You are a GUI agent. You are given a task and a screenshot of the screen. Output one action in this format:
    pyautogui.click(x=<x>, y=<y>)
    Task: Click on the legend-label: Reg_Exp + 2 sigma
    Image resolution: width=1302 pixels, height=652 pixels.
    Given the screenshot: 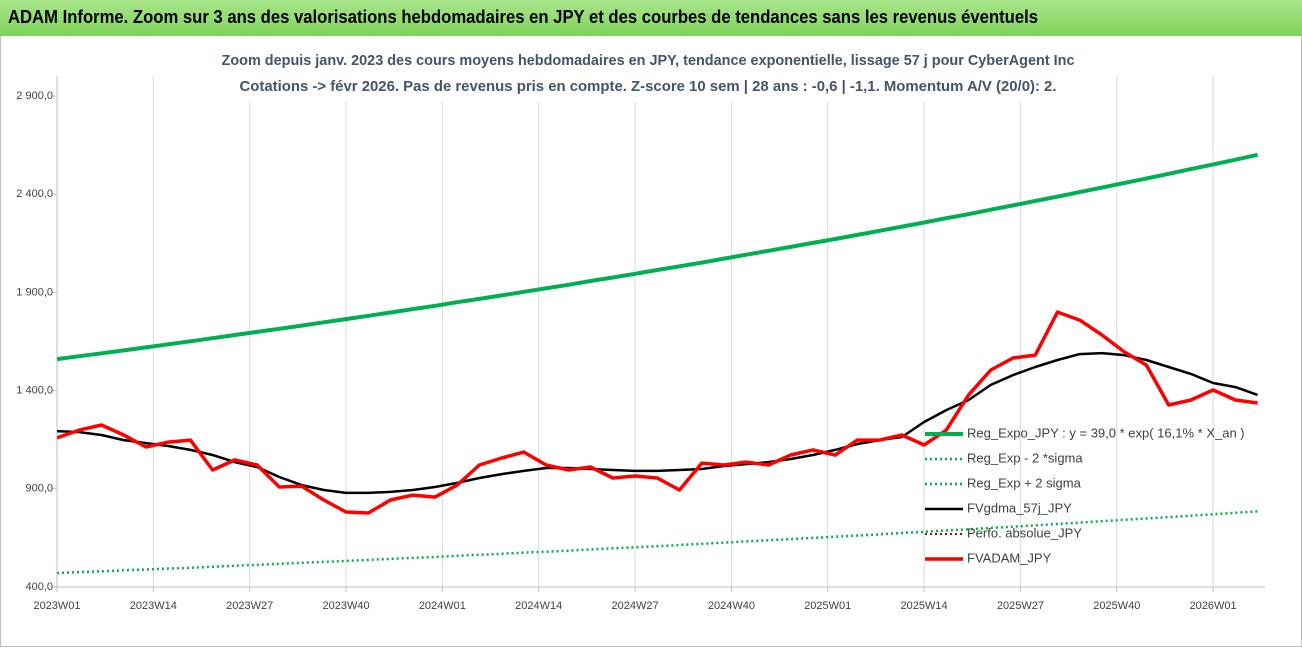 What is the action you would take?
    pyautogui.click(x=1024, y=482)
    